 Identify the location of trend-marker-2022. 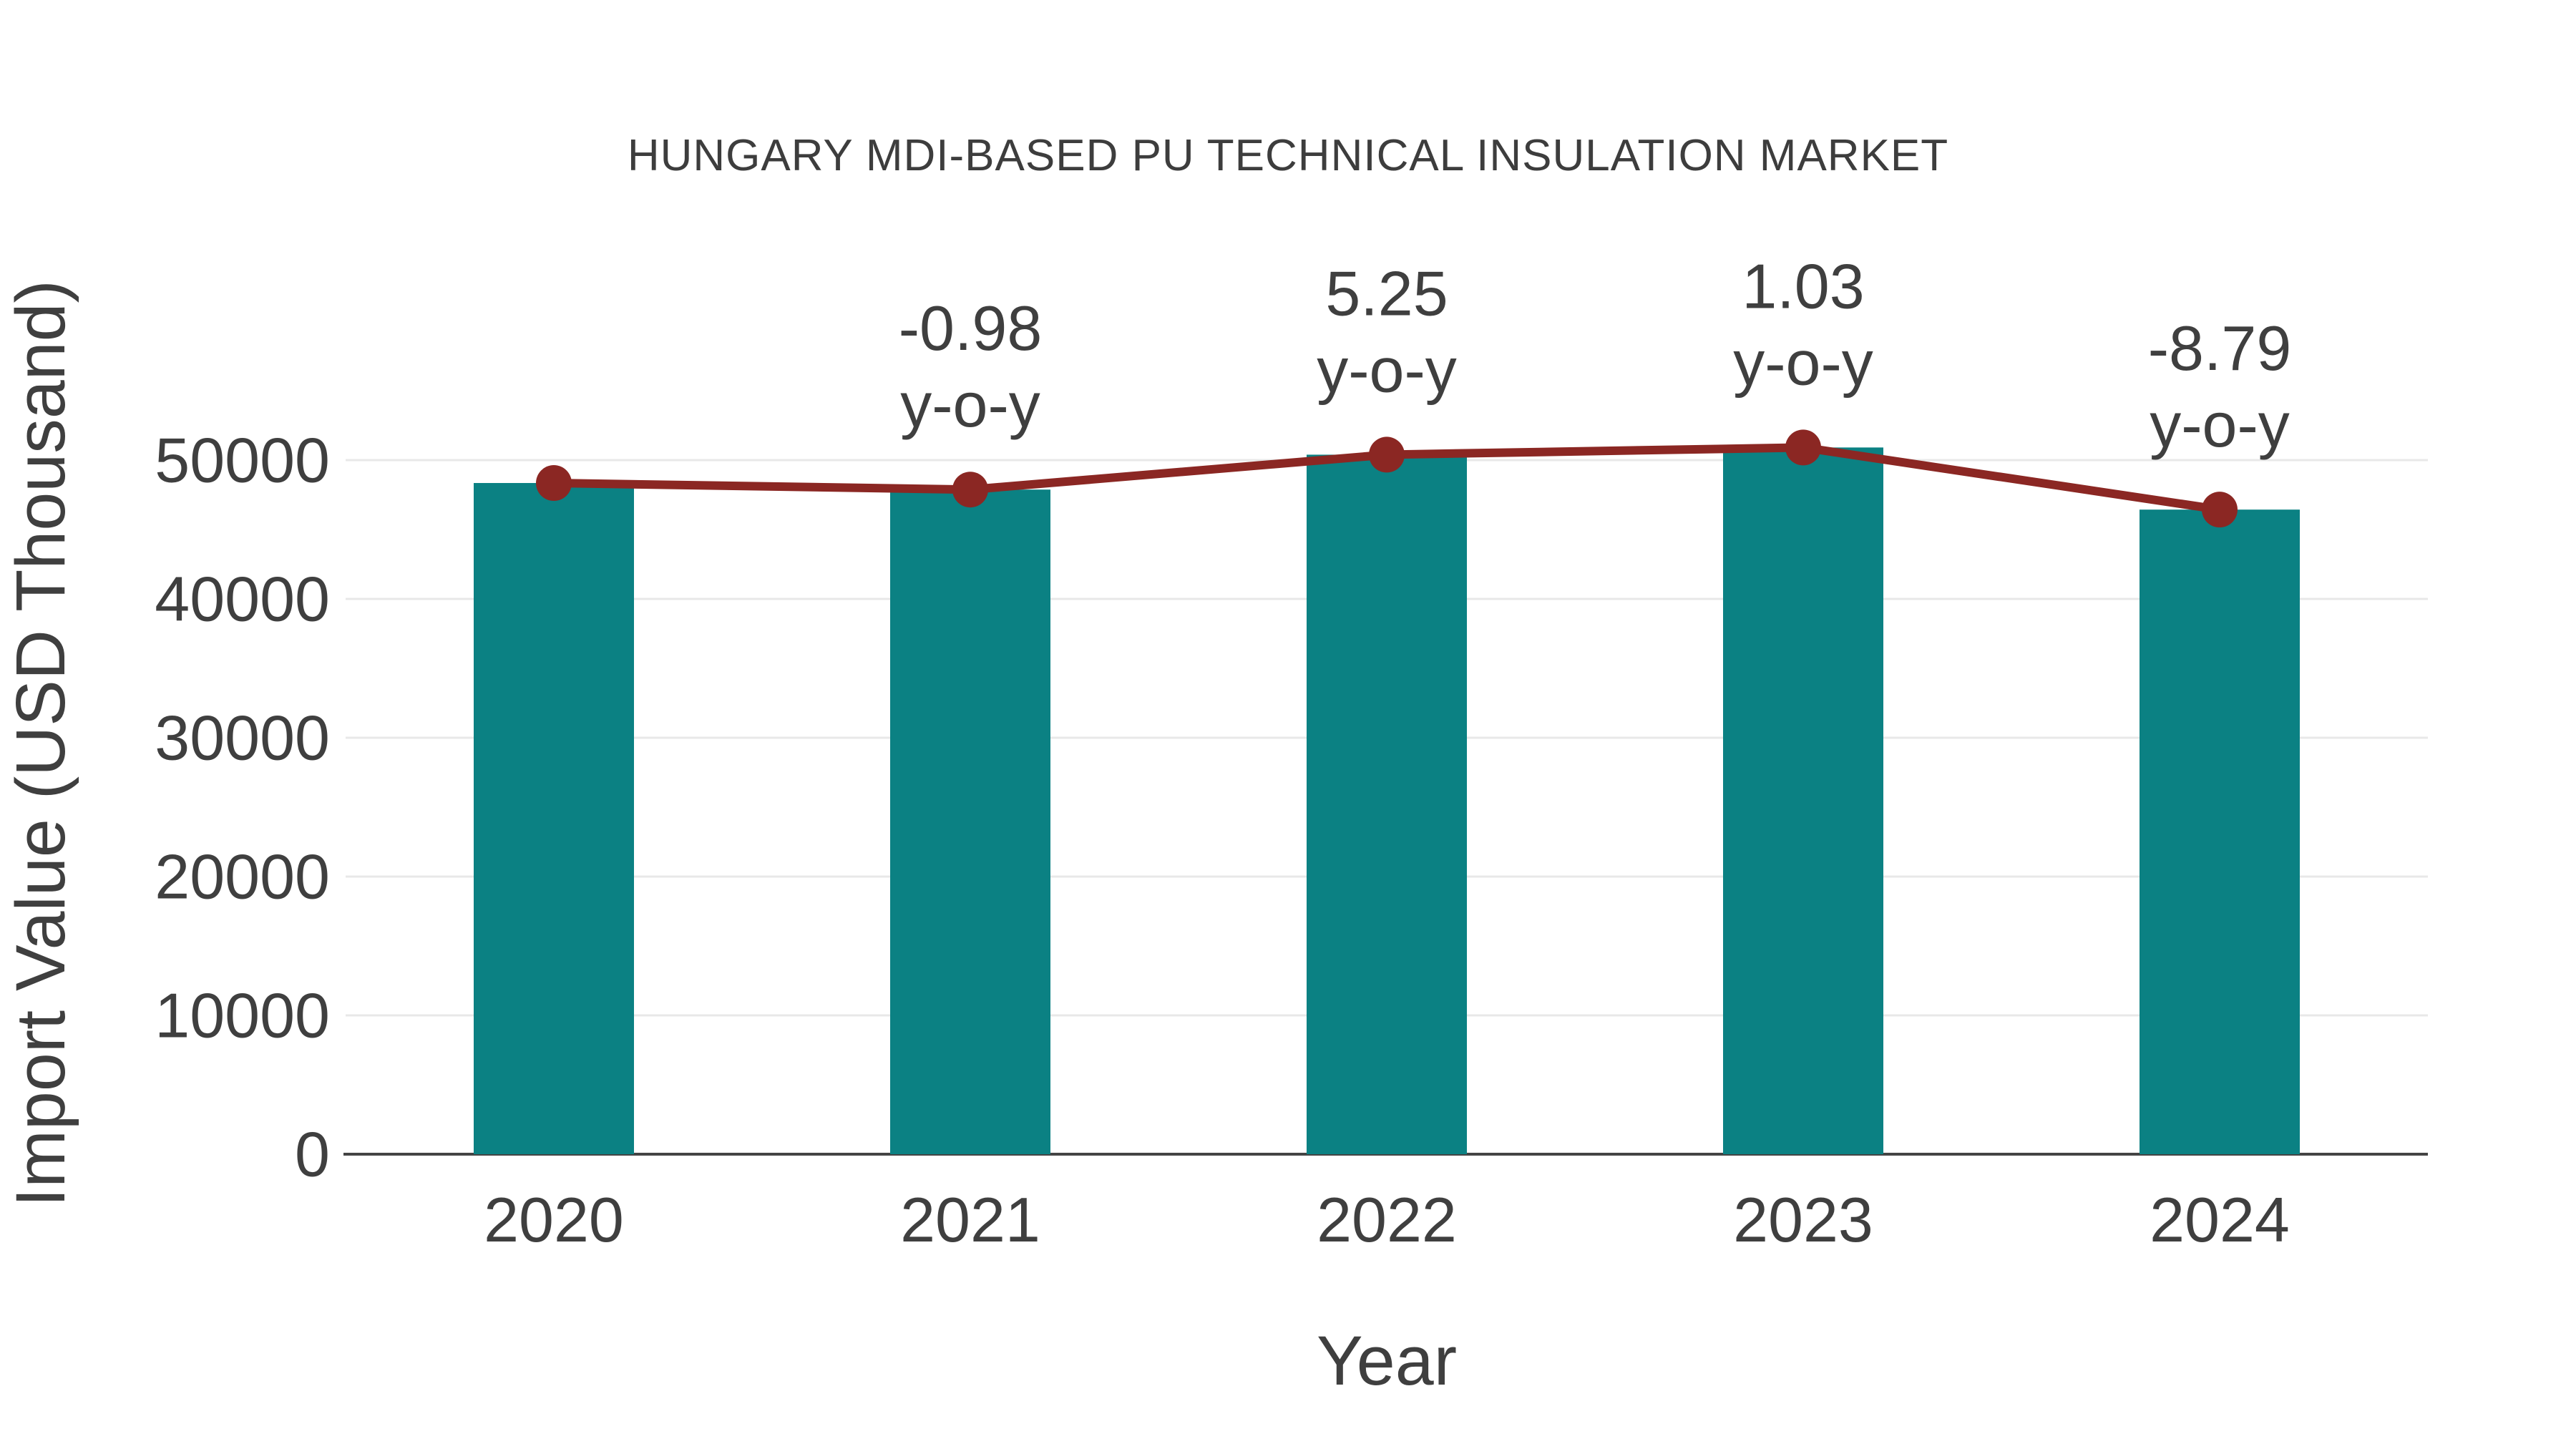
(1387, 454).